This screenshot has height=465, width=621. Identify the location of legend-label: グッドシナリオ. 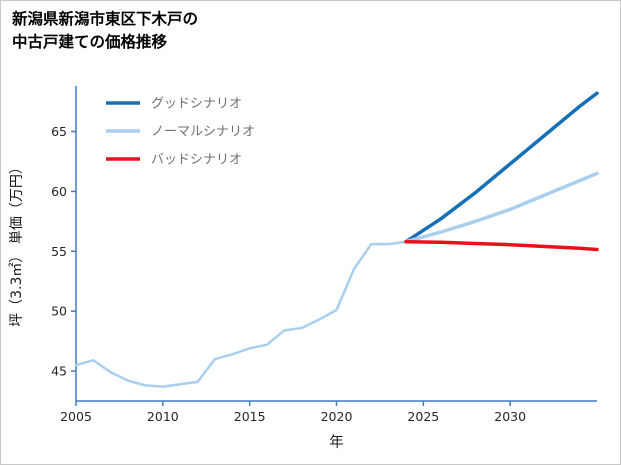
(196, 104).